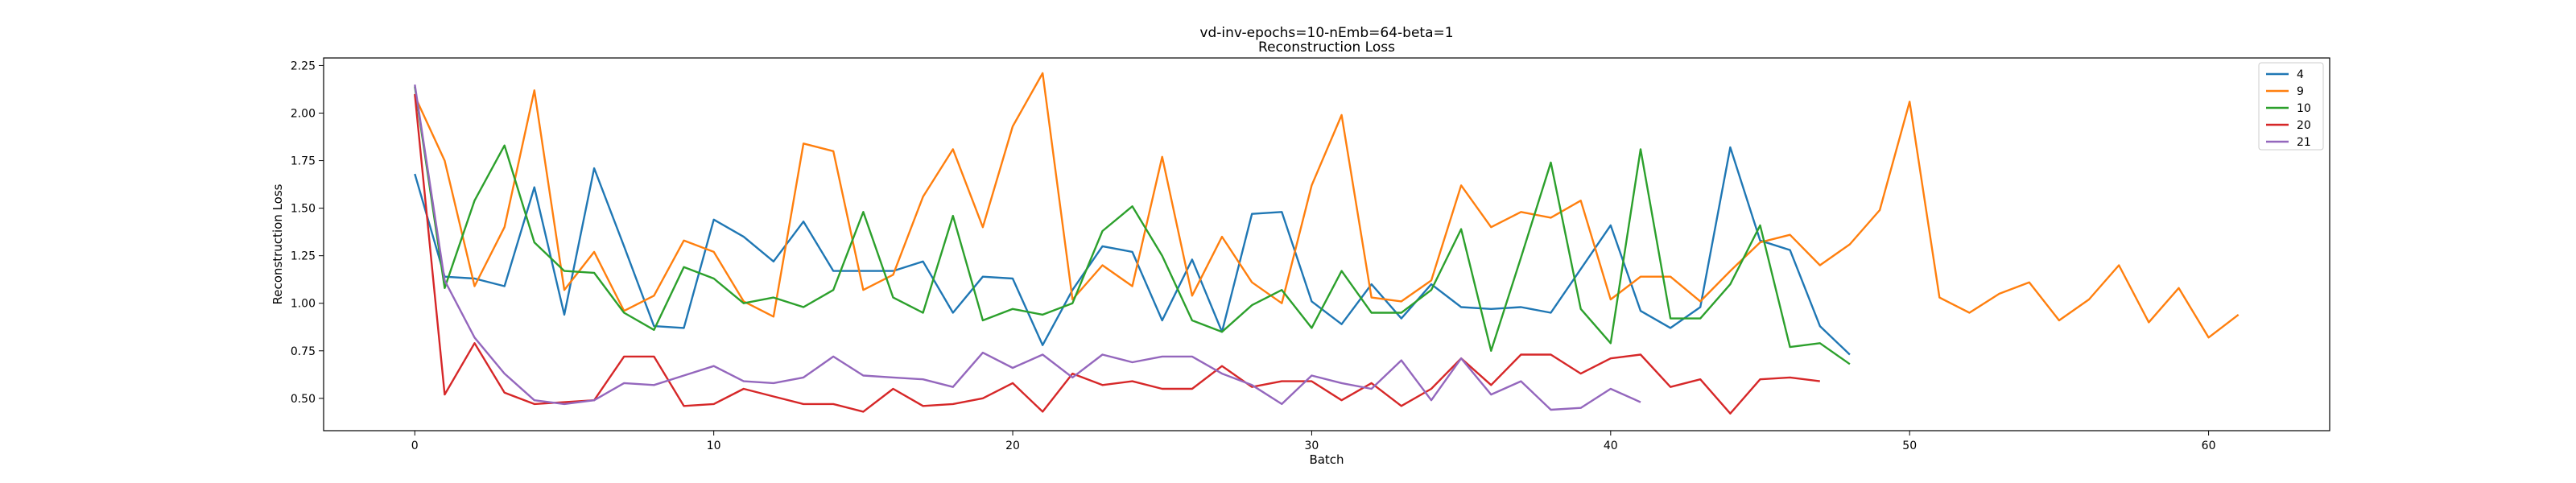  I want to click on y-tick-label: 1.25, so click(303, 256).